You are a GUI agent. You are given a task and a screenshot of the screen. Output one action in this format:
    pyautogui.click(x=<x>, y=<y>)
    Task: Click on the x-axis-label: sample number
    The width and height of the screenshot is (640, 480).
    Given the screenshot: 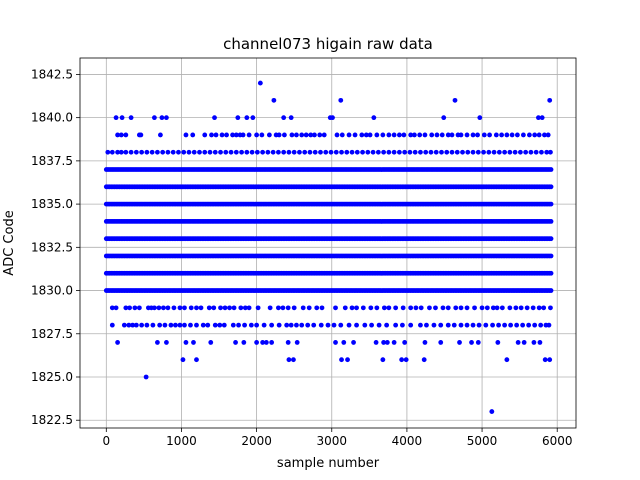 What is the action you would take?
    pyautogui.click(x=328, y=463)
    